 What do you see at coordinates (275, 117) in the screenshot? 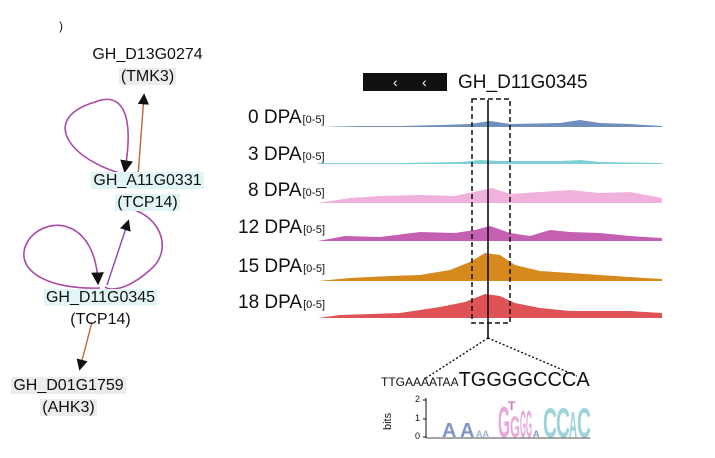
I see `track-stage: 0 DPA` at bounding box center [275, 117].